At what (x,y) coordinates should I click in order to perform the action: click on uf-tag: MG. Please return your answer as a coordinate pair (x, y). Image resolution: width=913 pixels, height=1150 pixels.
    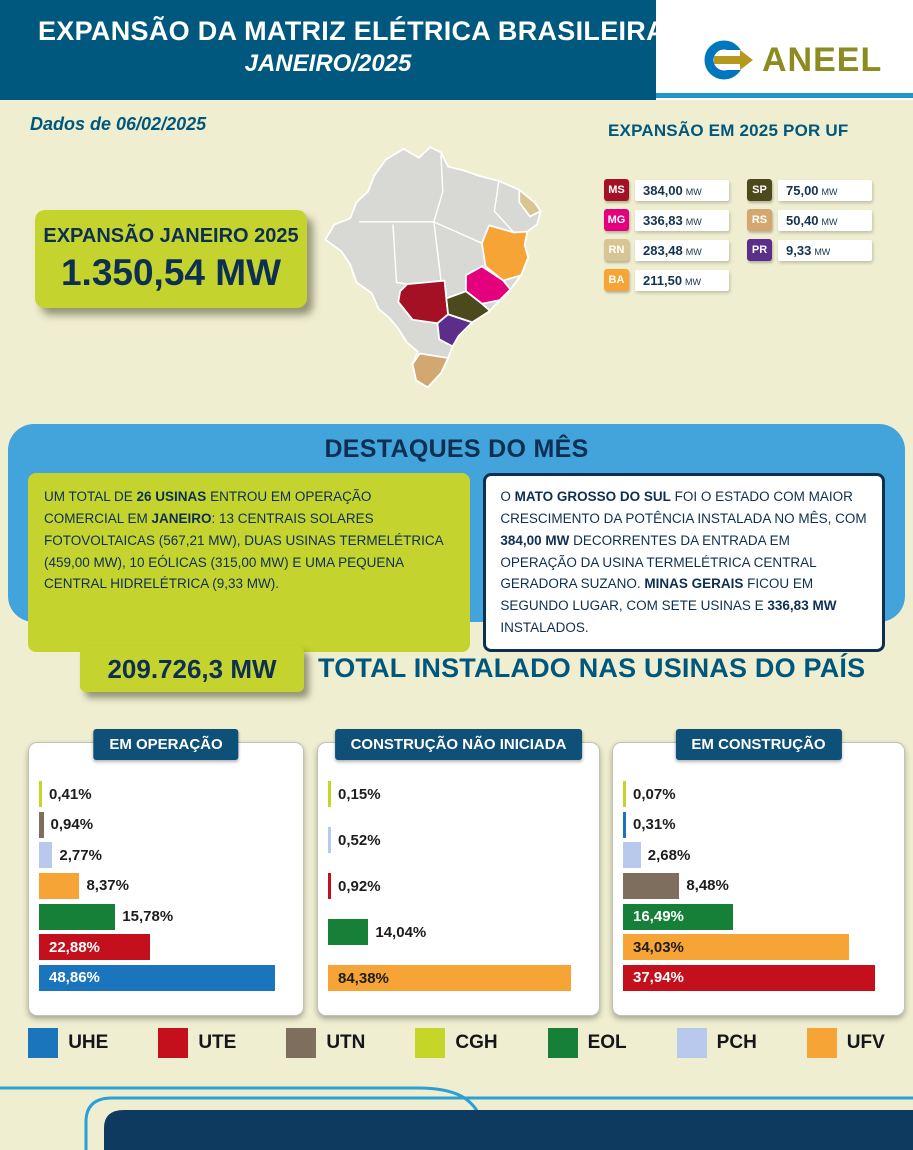
    Looking at the image, I should click on (616, 220).